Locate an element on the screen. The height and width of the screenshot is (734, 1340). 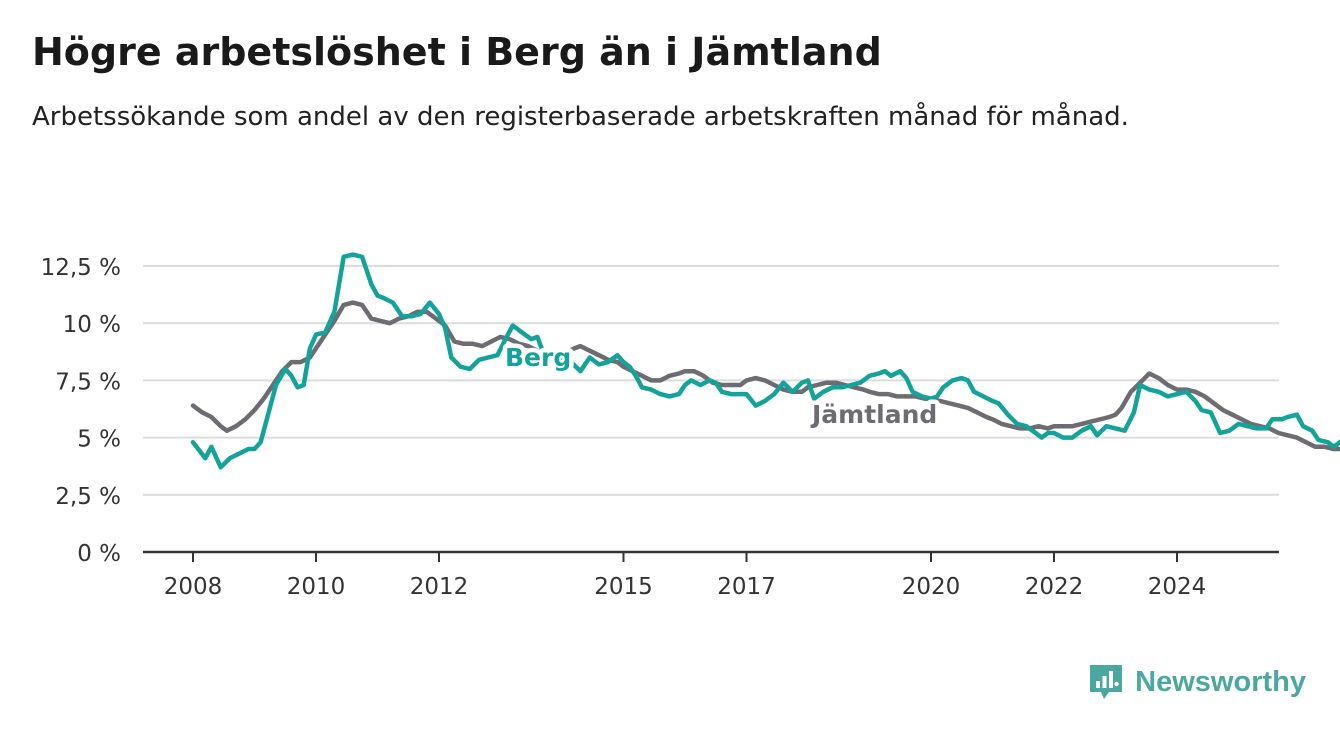
series-label-berg: Berg is located at coordinates (538, 357).